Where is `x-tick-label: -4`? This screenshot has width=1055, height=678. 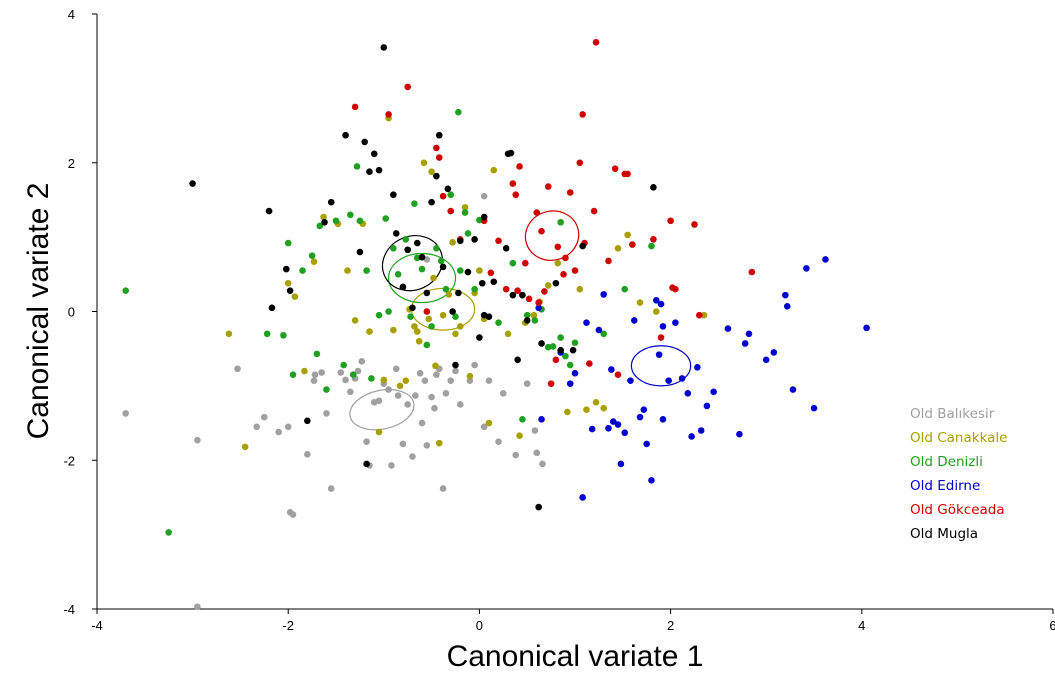
x-tick-label: -4 is located at coordinates (97, 625).